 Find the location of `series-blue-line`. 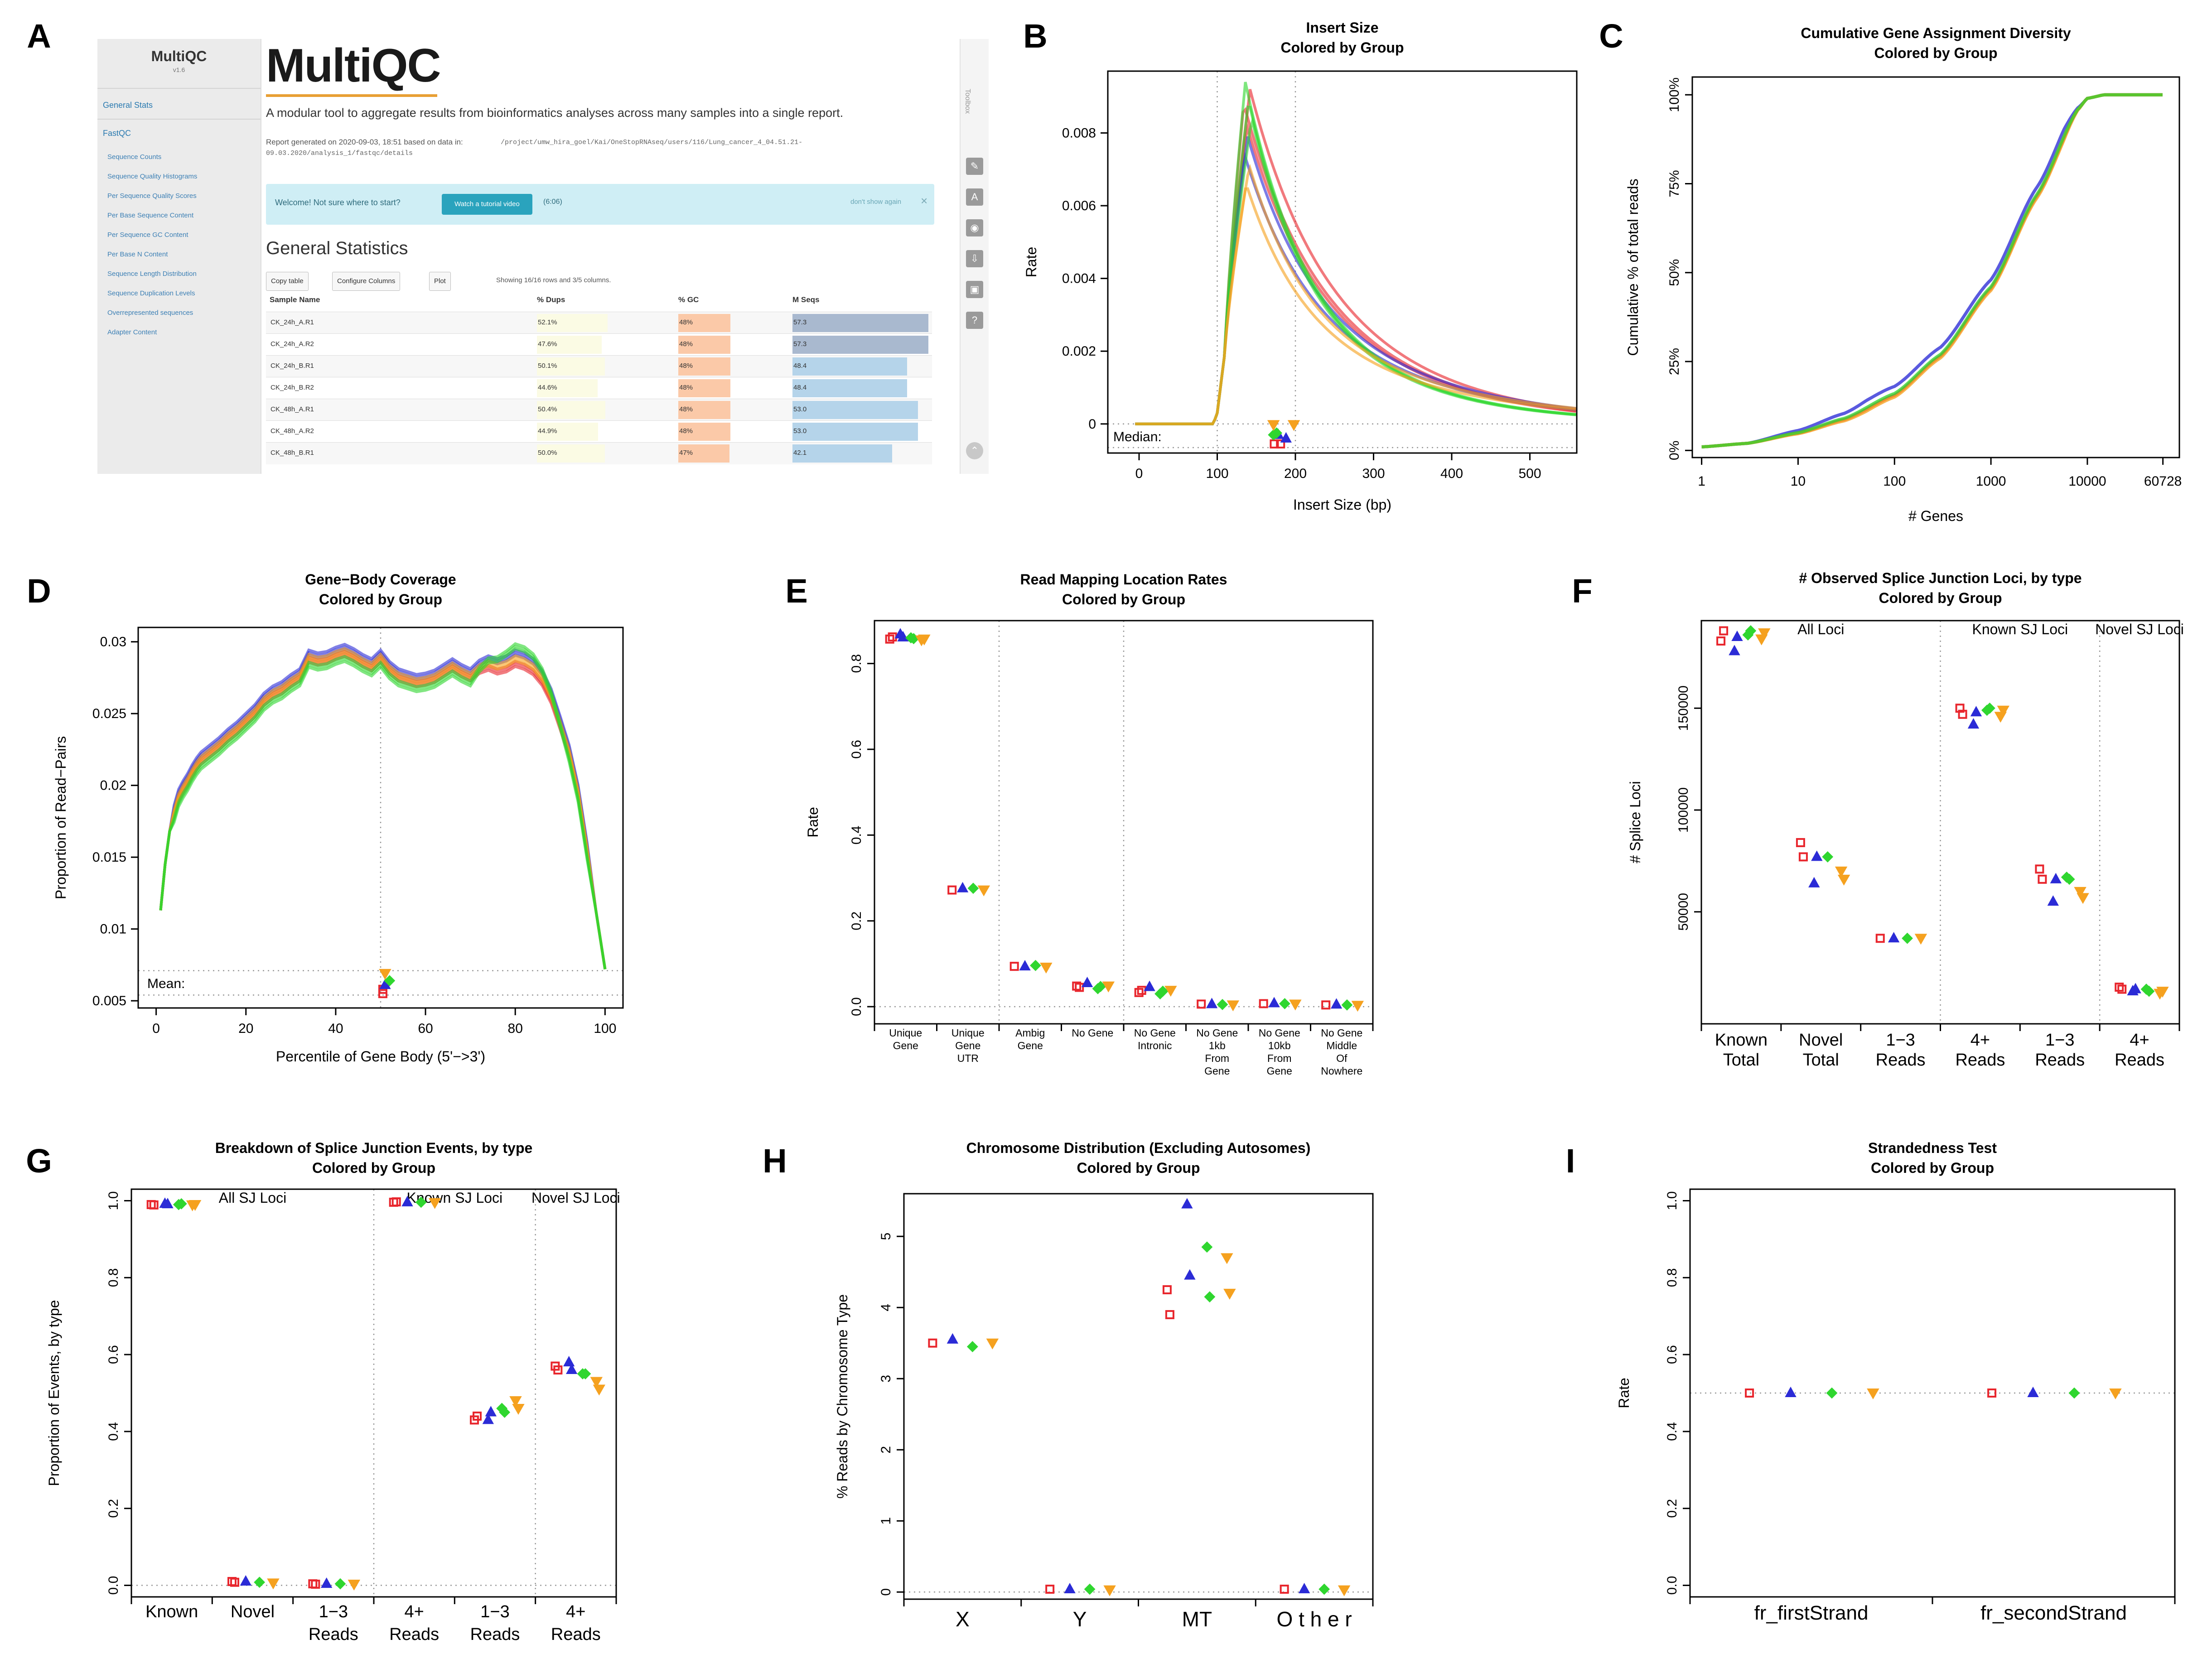

series-blue-line is located at coordinates (1355, 288).